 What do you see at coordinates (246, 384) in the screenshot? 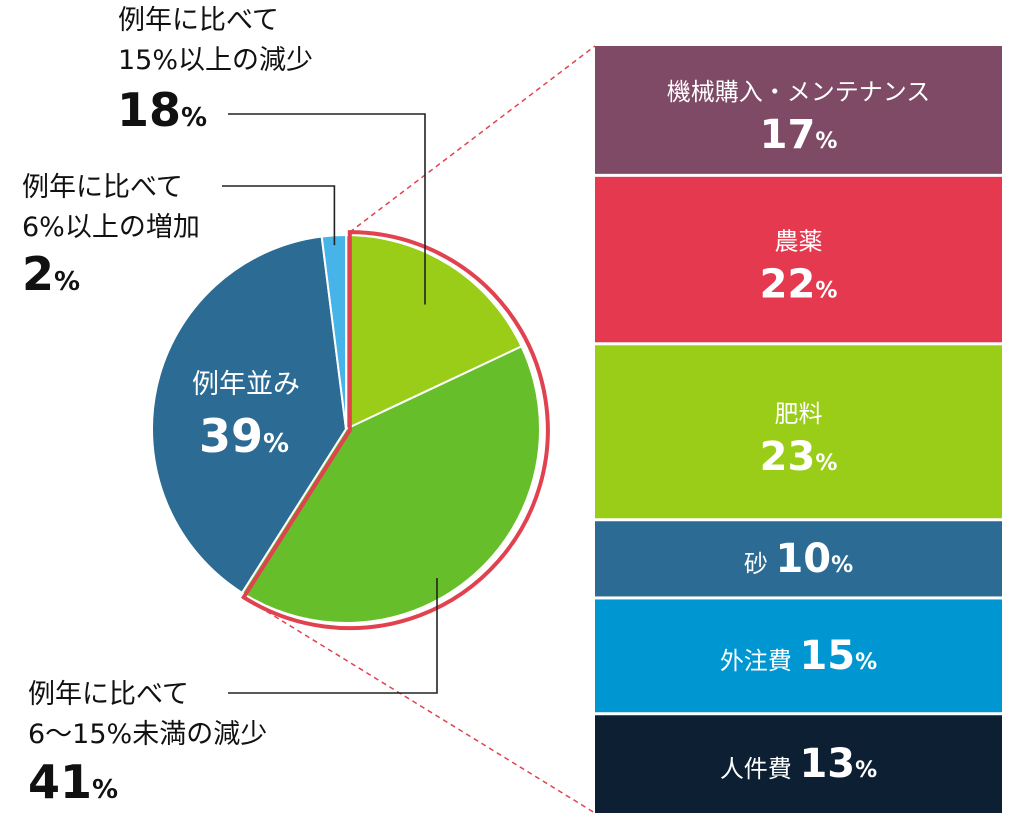
I see `slice-label-line: 例年並み` at bounding box center [246, 384].